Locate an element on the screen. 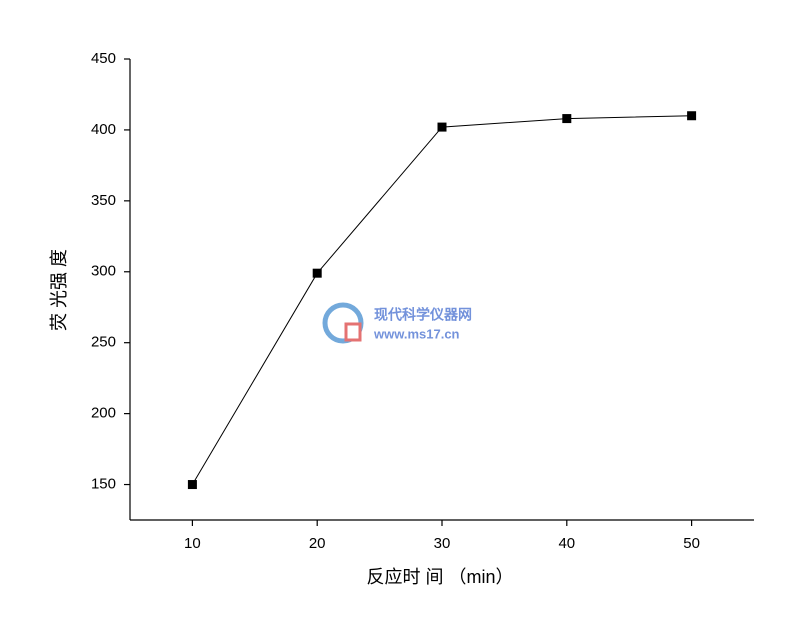 This screenshot has height=643, width=800. watermark-logo is located at coordinates (353, 332).